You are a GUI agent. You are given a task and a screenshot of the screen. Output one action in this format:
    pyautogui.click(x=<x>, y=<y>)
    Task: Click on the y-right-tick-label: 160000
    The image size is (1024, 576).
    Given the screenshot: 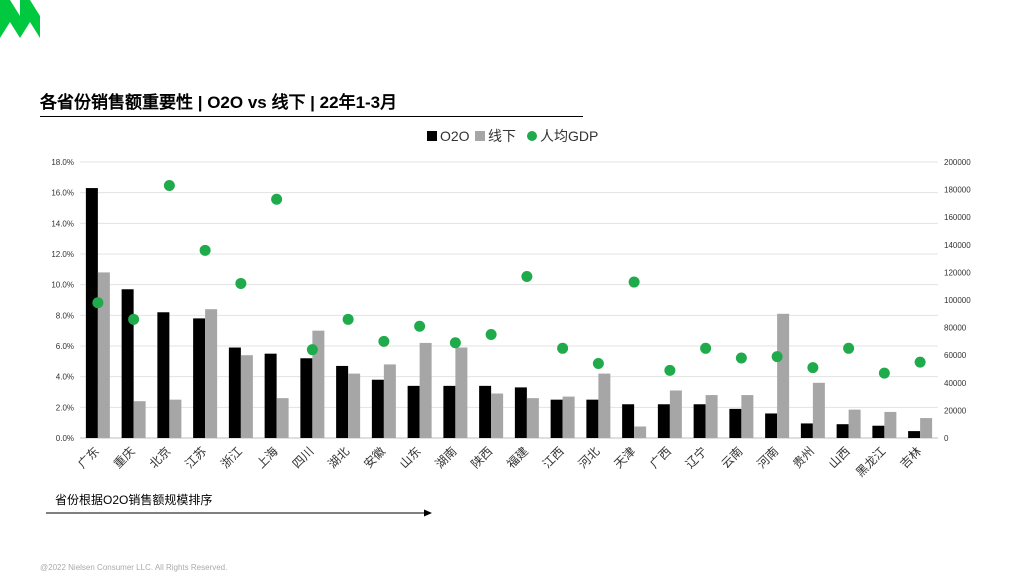 What is the action you would take?
    pyautogui.click(x=957, y=217)
    